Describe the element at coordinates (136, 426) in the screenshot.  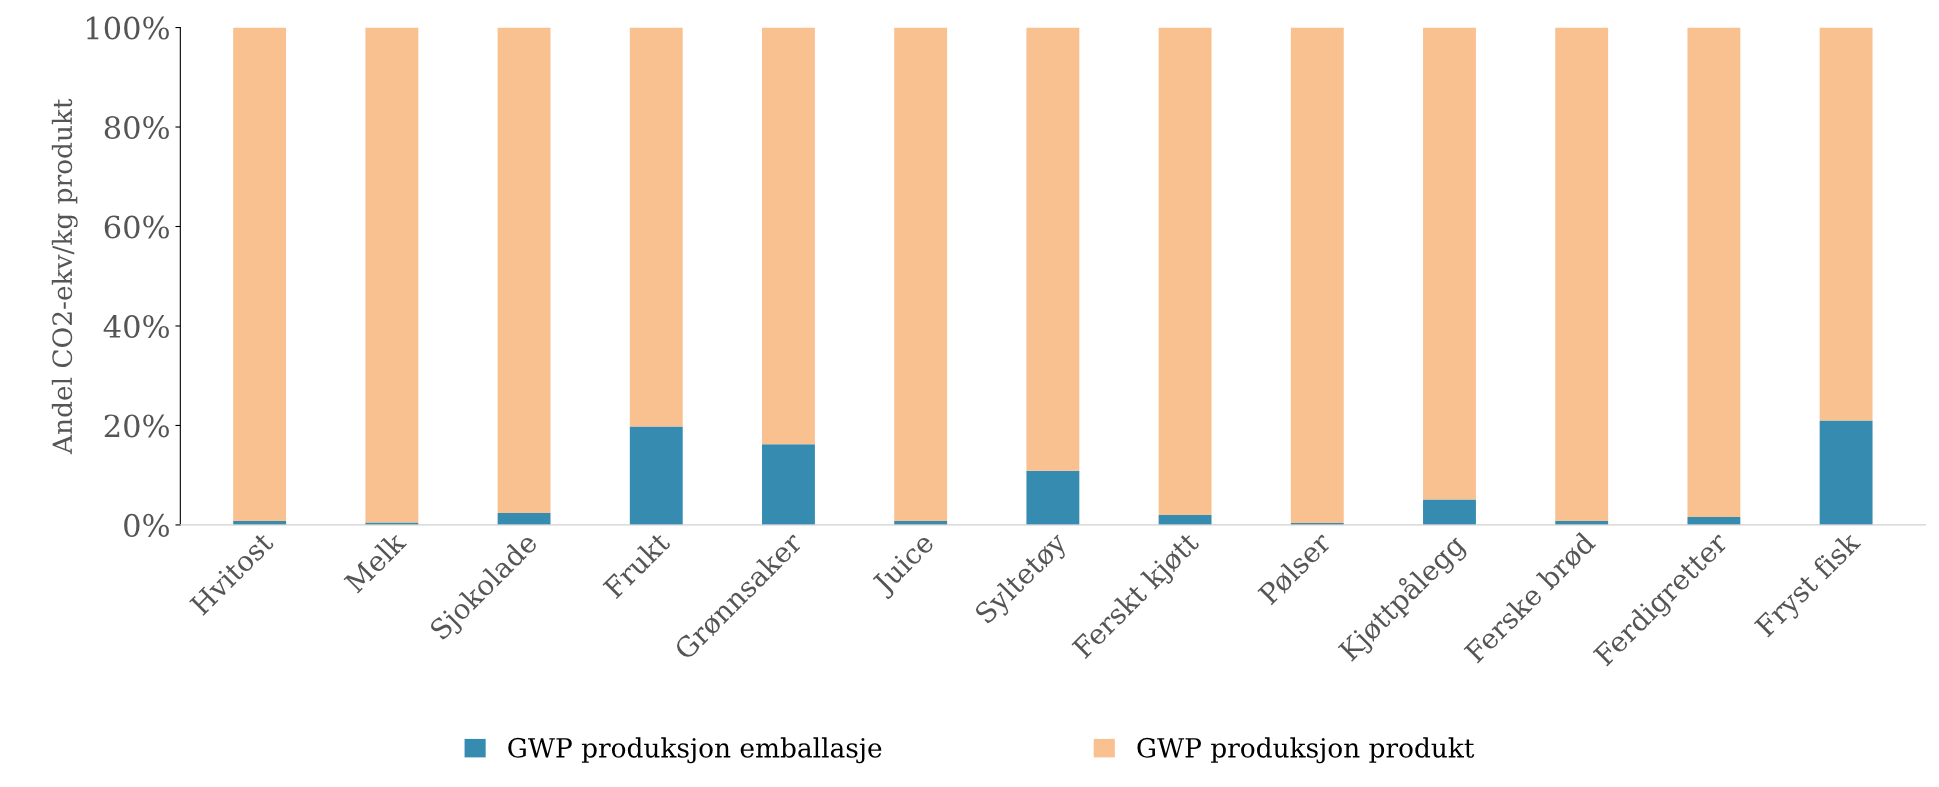
I see `y-tick-label: 20%` at that location.